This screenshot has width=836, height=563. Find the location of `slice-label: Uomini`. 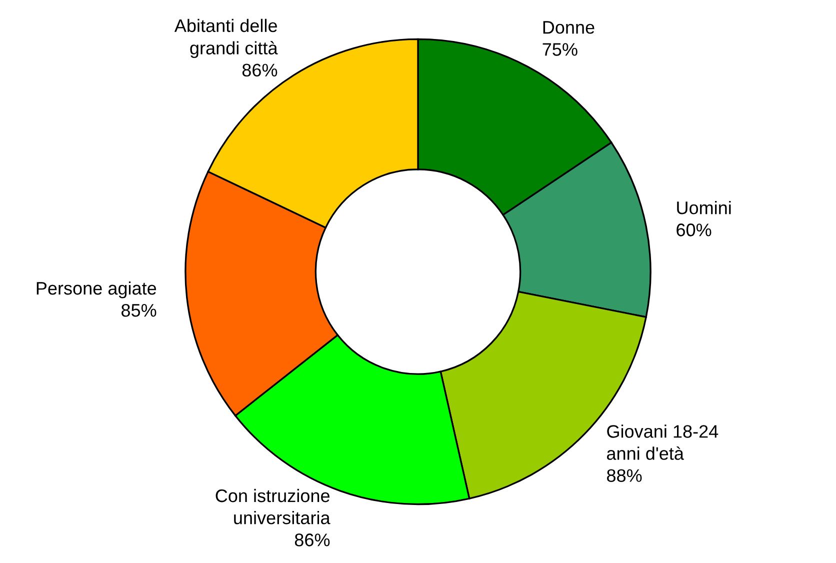

slice-label: Uomini is located at coordinates (704, 207).